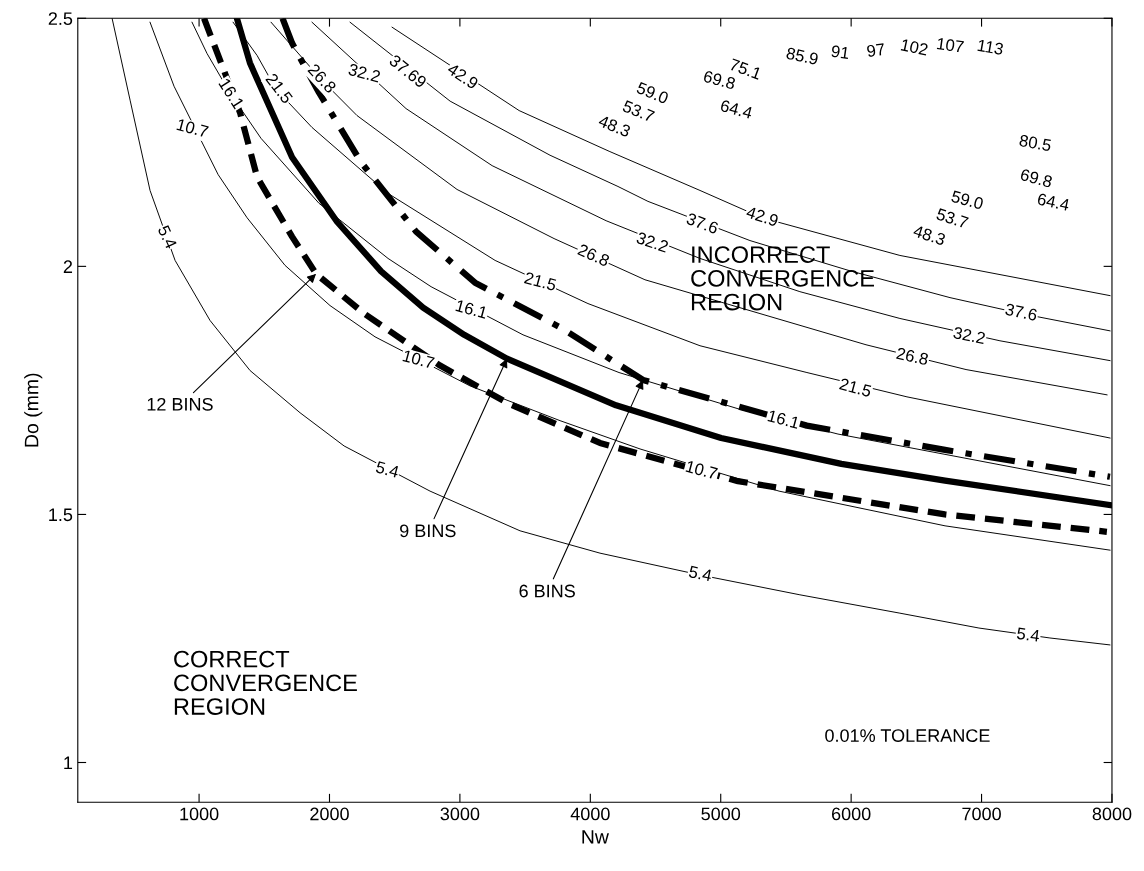  Describe the element at coordinates (68, 266) in the screenshot. I see `y-tick-label: 2` at that location.